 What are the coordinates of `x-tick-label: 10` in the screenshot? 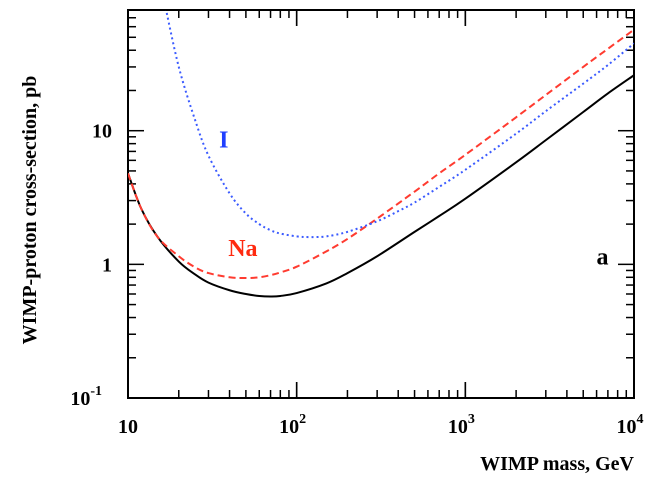 It's located at (128, 427).